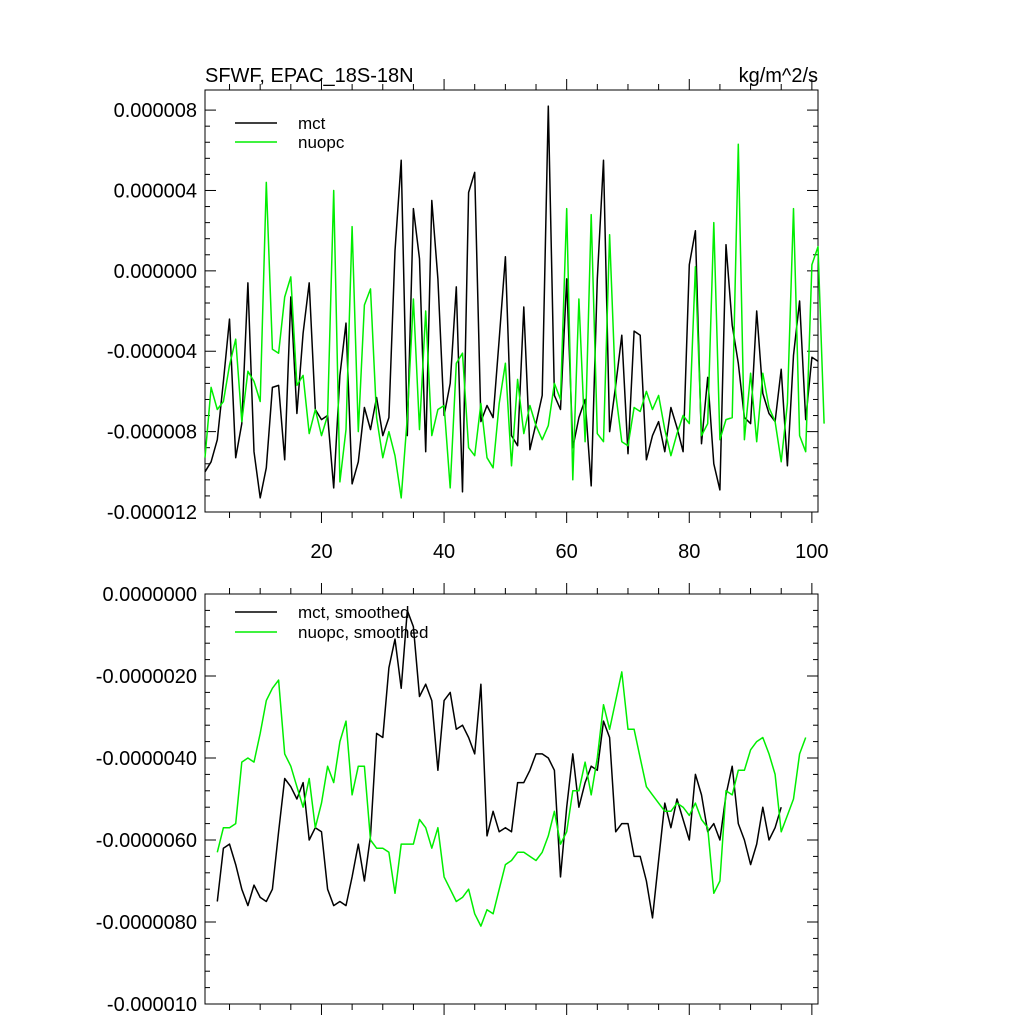 This screenshot has width=1024, height=1024. I want to click on series-line-nuopc-smoothed, so click(511, 799).